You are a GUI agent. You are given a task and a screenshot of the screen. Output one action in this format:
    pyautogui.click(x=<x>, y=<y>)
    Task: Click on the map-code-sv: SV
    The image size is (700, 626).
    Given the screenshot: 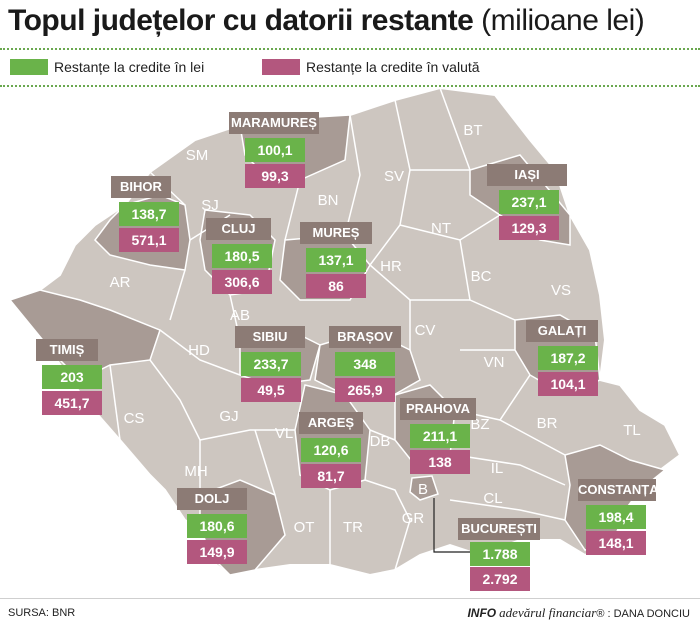 What is the action you would take?
    pyautogui.click(x=394, y=176)
    